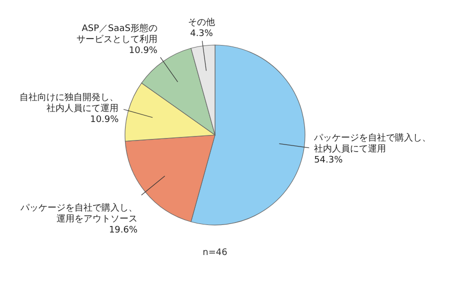  What do you see at coordinates (123, 230) in the screenshot?
I see `data-label: 19.6%` at bounding box center [123, 230].